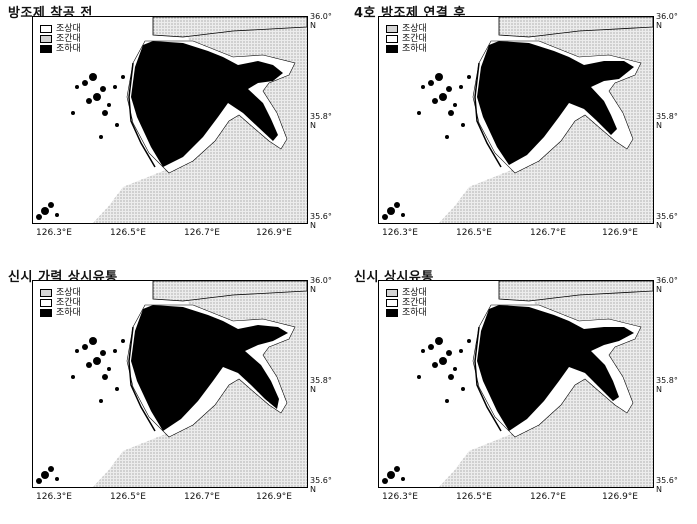  I want to click on latitude-value: 35.6°, so click(321, 216).